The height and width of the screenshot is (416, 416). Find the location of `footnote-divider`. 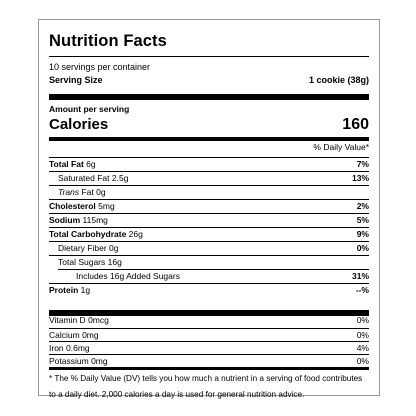

footnote-divider is located at coordinates (209, 368).